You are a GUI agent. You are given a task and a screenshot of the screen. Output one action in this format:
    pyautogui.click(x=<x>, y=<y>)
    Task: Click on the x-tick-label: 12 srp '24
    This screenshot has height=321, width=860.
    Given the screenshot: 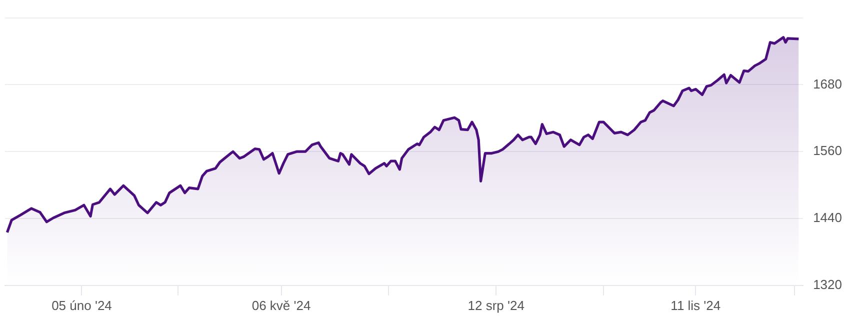 What is the action you would take?
    pyautogui.click(x=496, y=305)
    